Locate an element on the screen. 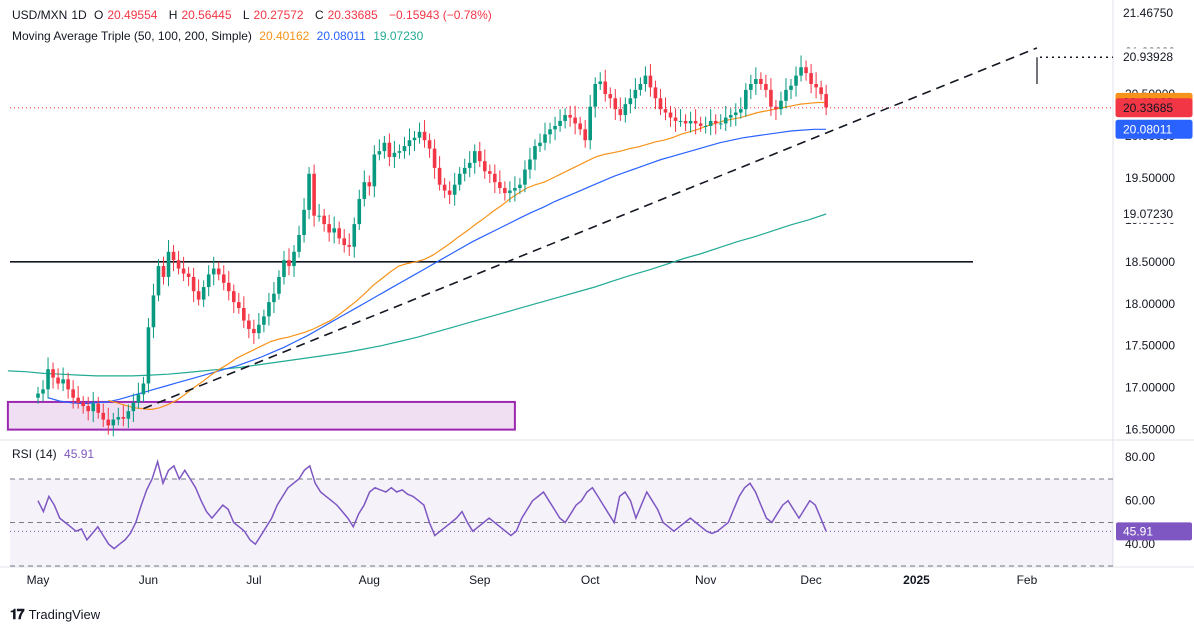 The image size is (1194, 634). tradingview-brand: 𝟏𝟕 TradingView is located at coordinates (55, 614).